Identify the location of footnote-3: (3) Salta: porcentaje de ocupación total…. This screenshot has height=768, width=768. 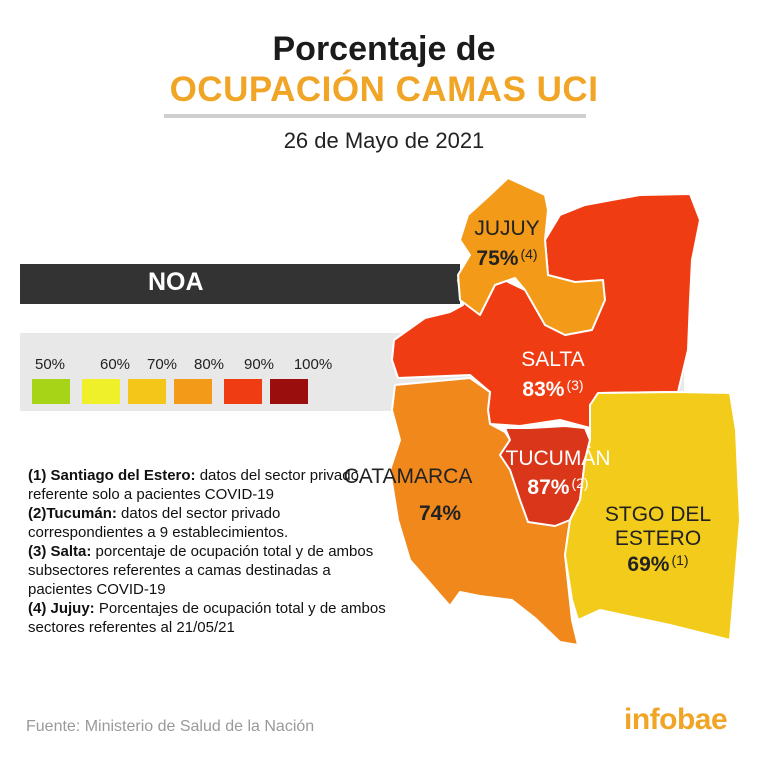
(201, 570).